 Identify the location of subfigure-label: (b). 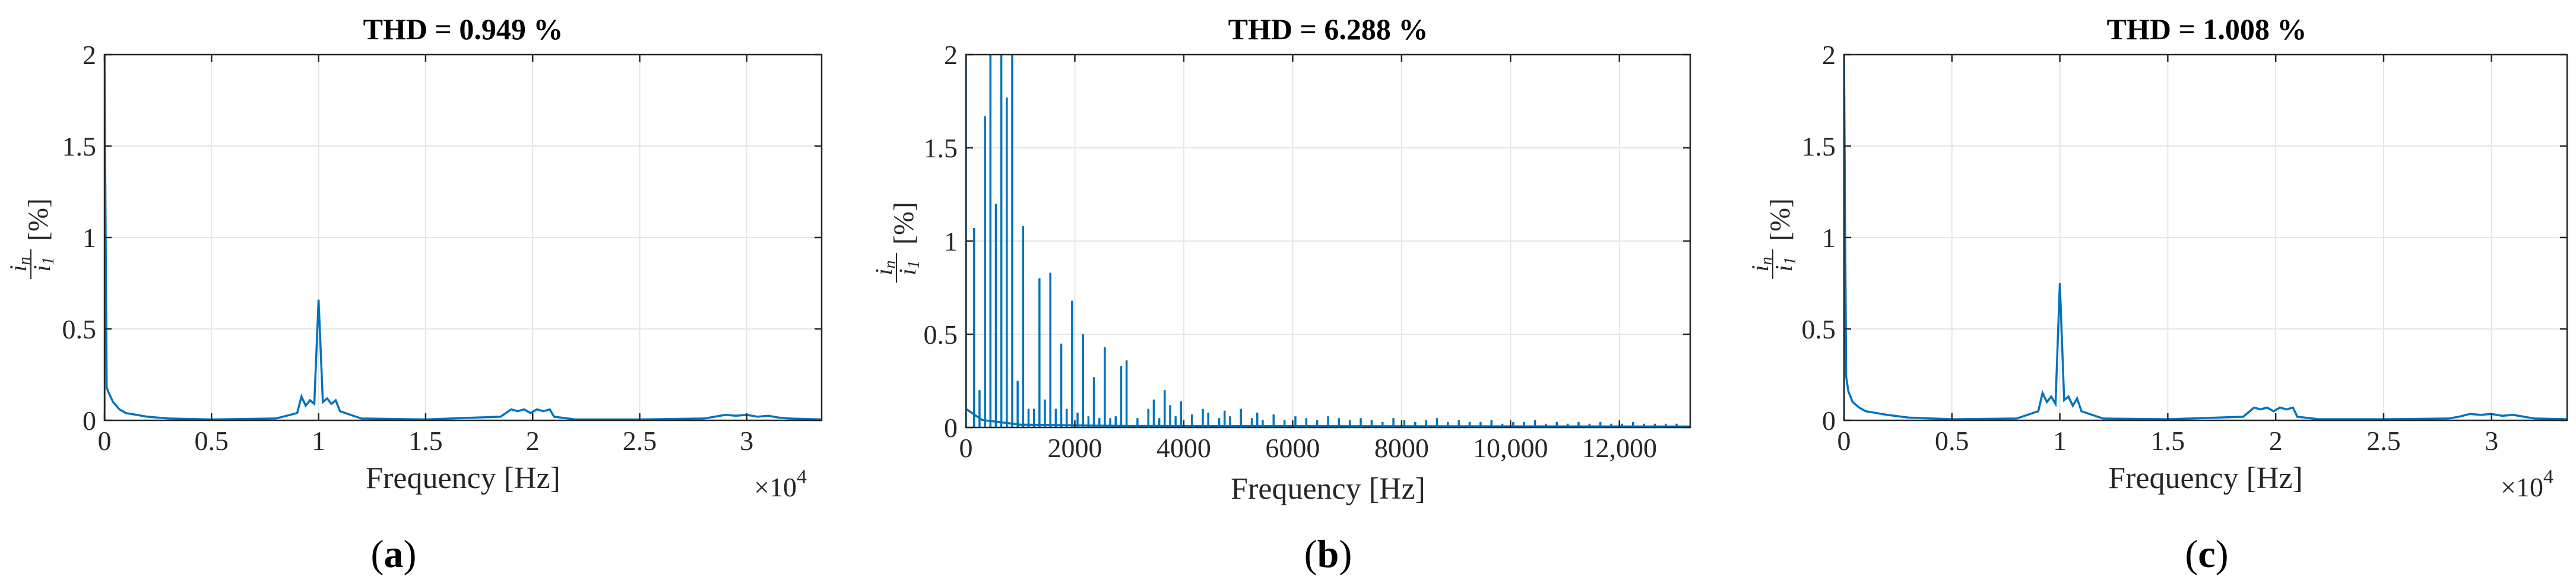
(1328, 554).